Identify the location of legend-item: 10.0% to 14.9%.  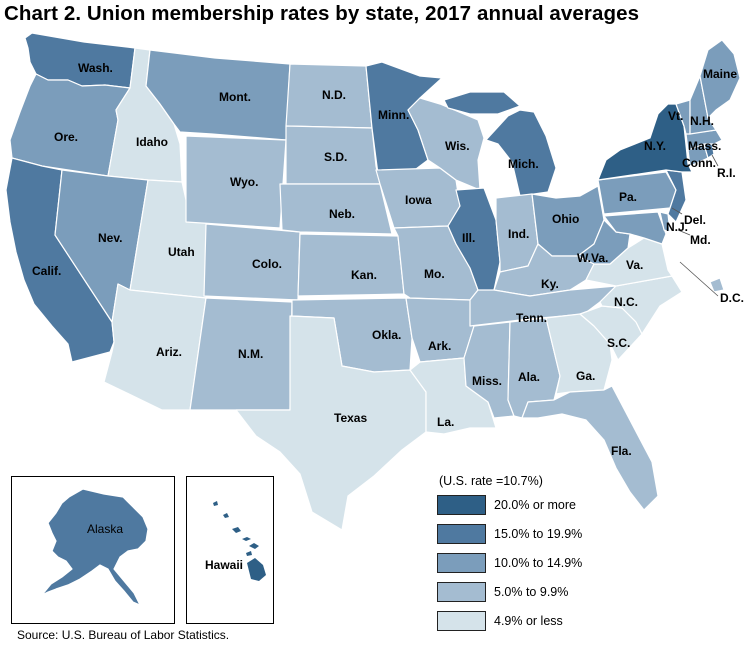
(517, 563).